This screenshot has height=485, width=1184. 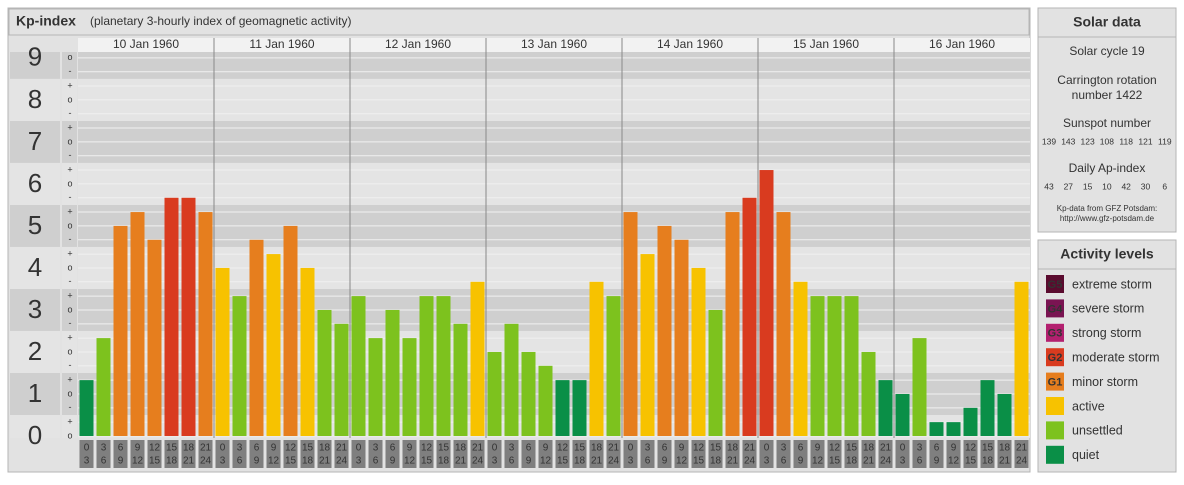 I want to click on carrington: Carrington rotation, so click(x=1106, y=80).